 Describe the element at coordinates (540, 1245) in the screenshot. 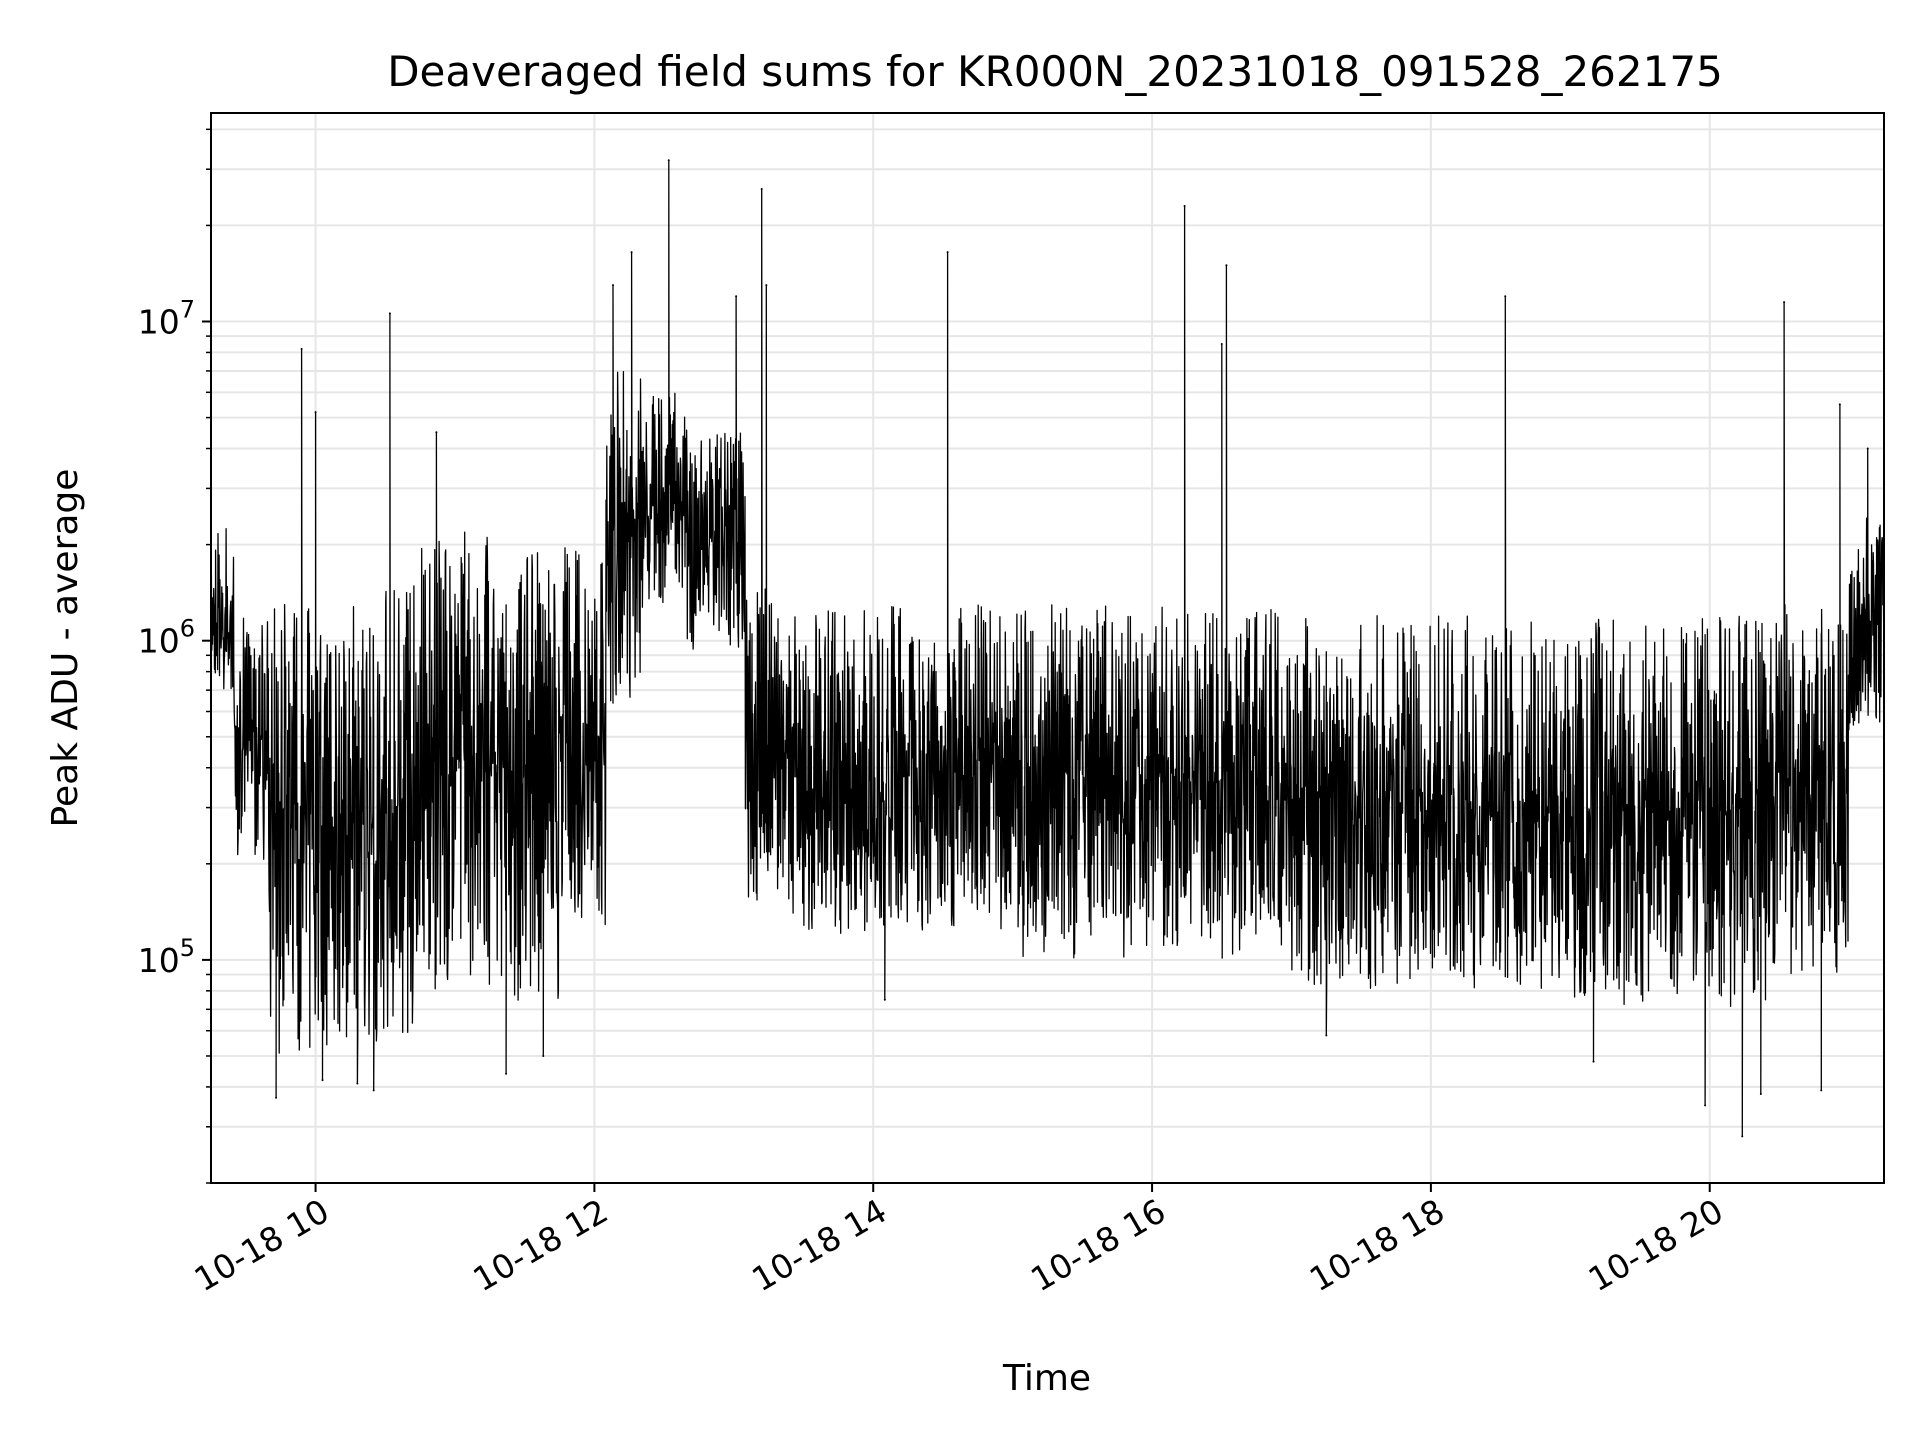

I see `x-tick-label: 10-18 12` at that location.